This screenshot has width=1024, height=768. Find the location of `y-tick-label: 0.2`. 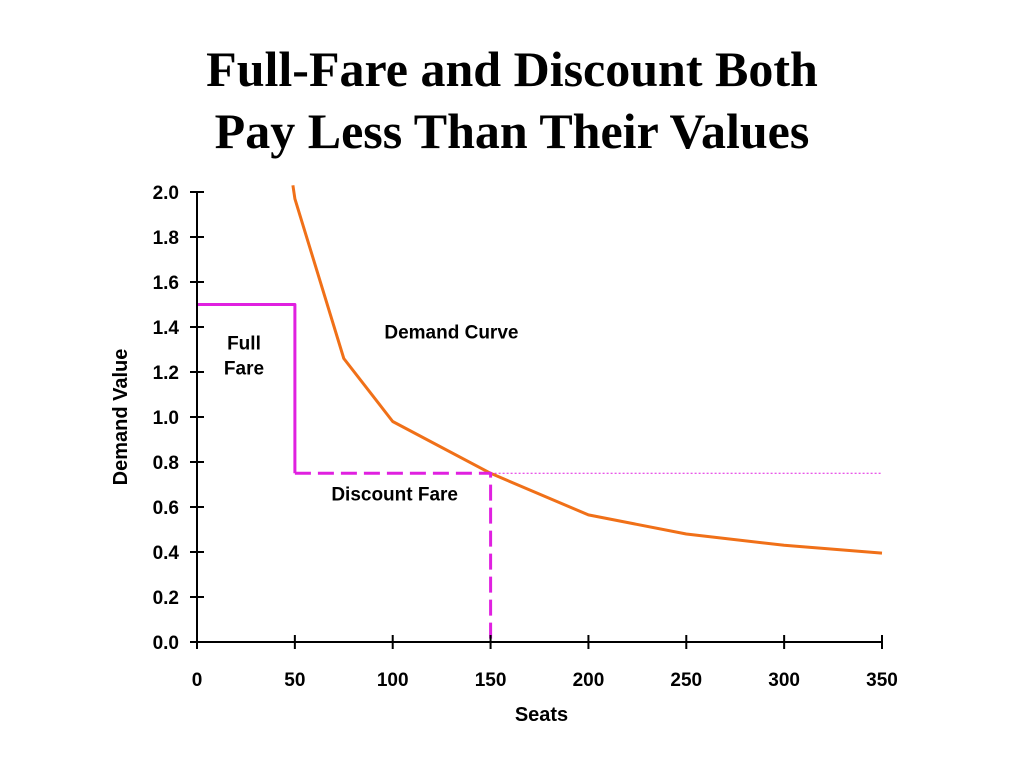

y-tick-label: 0.2 is located at coordinates (166, 598).